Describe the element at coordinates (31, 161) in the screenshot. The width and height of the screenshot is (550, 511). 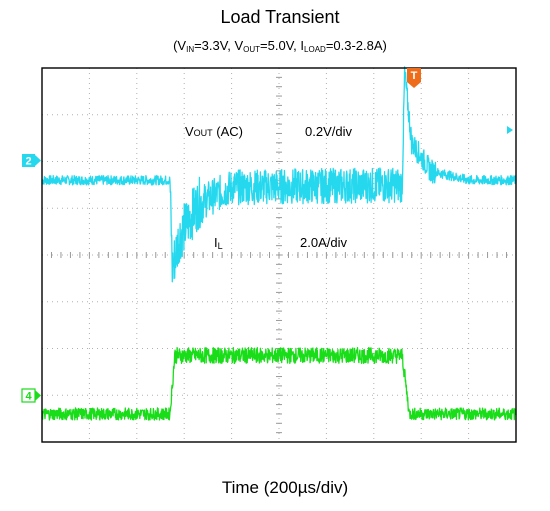
I see `channel-2-marker: 2` at that location.